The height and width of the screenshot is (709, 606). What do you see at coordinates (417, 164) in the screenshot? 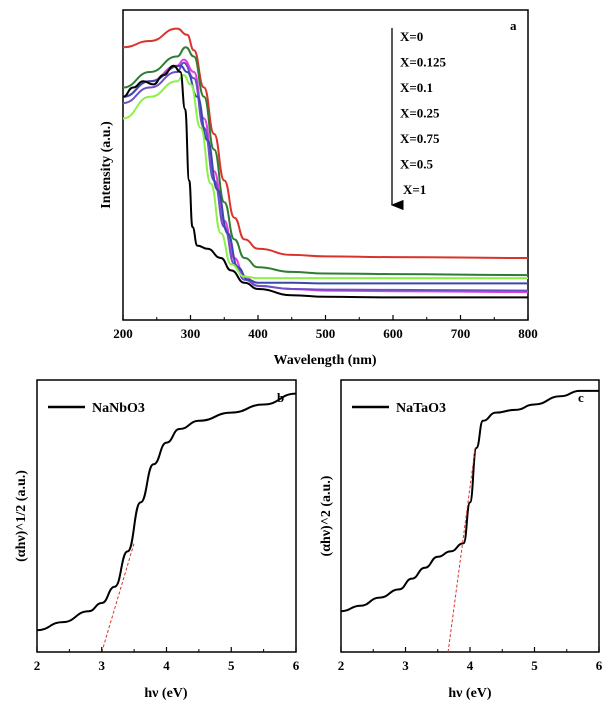
I see `composition-label: X=0.5` at bounding box center [417, 164].